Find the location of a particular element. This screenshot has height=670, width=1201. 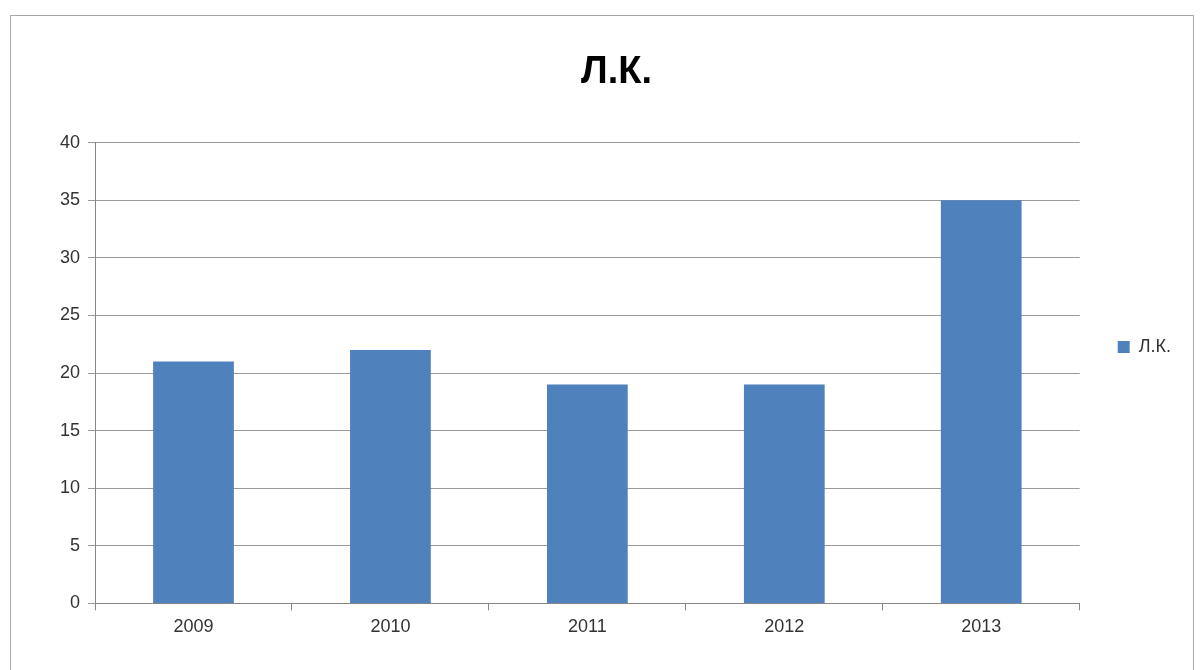

y-tick-label: 10 is located at coordinates (70, 487).